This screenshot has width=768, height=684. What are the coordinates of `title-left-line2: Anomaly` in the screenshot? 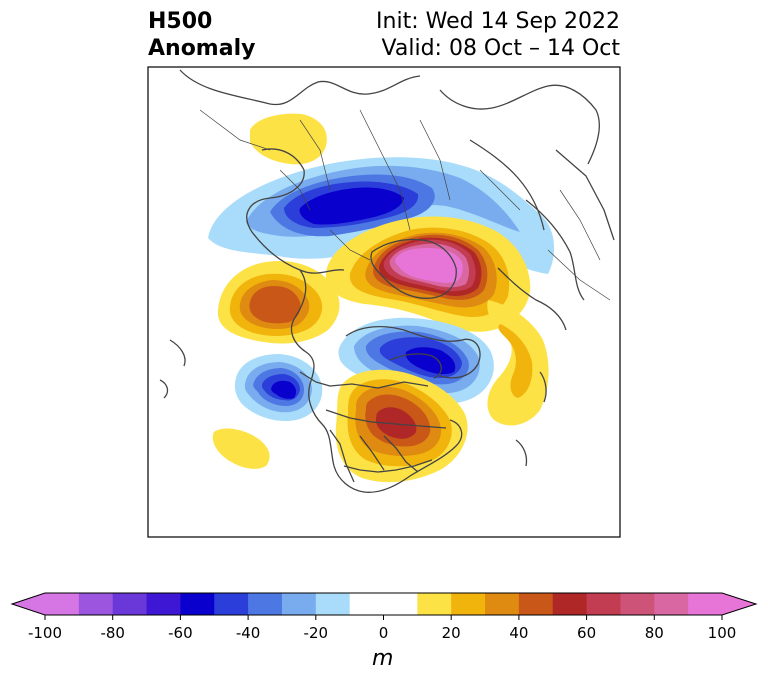 It's located at (202, 48).